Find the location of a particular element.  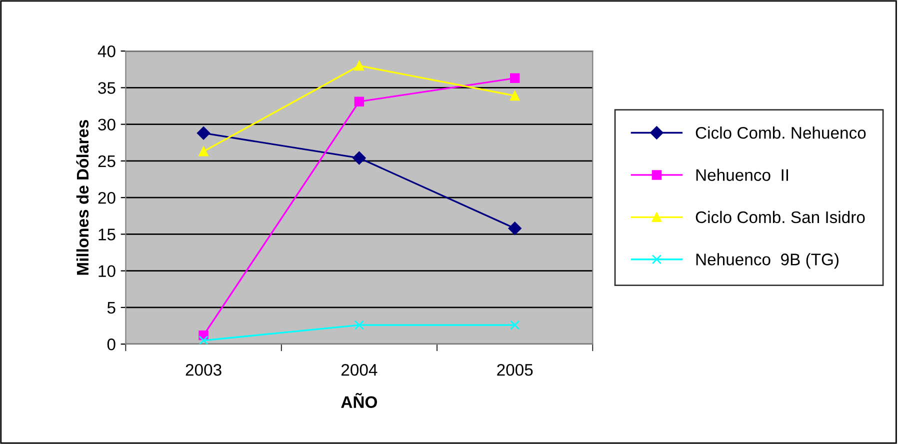

y-tick-label: 10 is located at coordinates (107, 271).